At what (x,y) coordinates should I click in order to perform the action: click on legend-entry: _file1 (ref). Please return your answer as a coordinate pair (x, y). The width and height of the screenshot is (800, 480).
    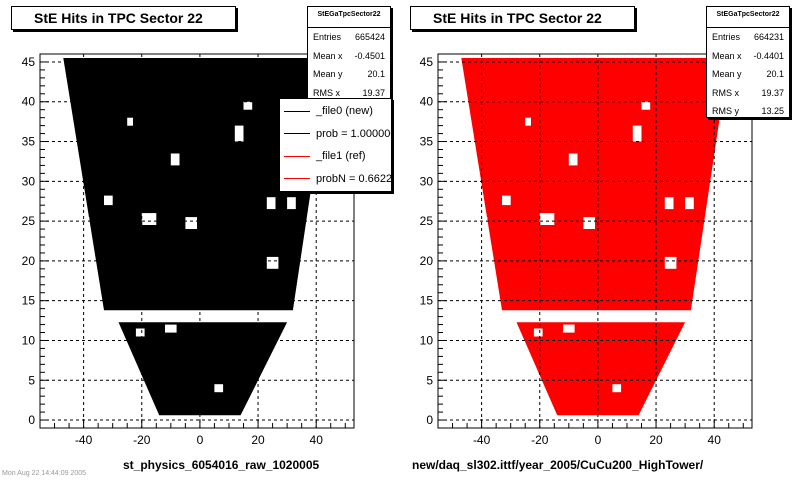
    Looking at the image, I should click on (335, 156).